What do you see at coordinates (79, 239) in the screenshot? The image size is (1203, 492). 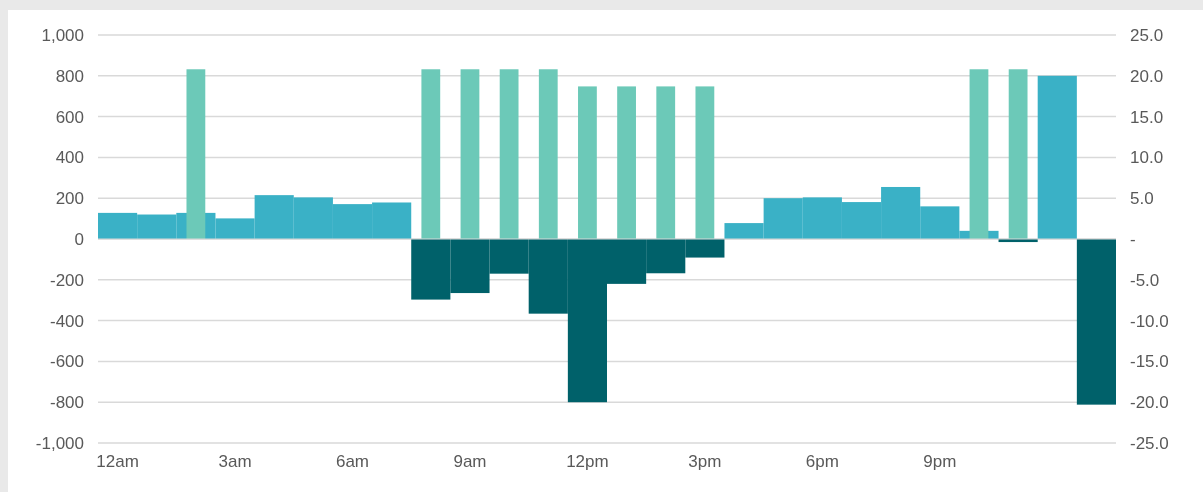 I see `y-tick-label: 0` at bounding box center [79, 239].